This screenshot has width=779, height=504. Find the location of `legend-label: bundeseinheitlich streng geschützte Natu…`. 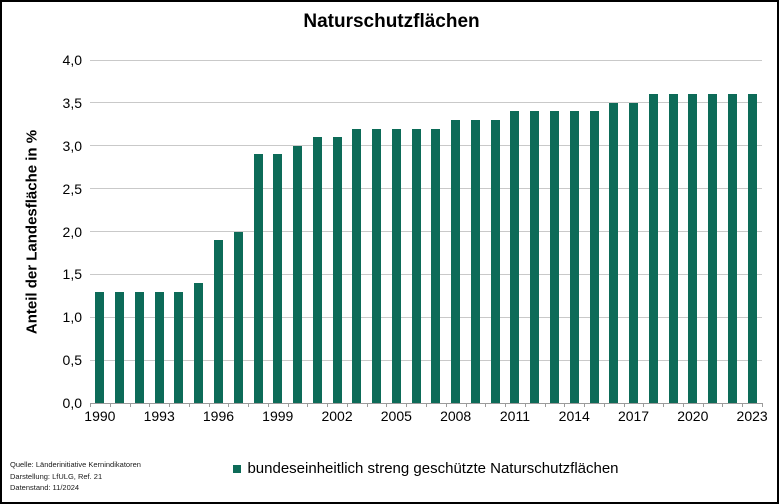

legend-label: bundeseinheitlich streng geschützte Natu… is located at coordinates (433, 468).